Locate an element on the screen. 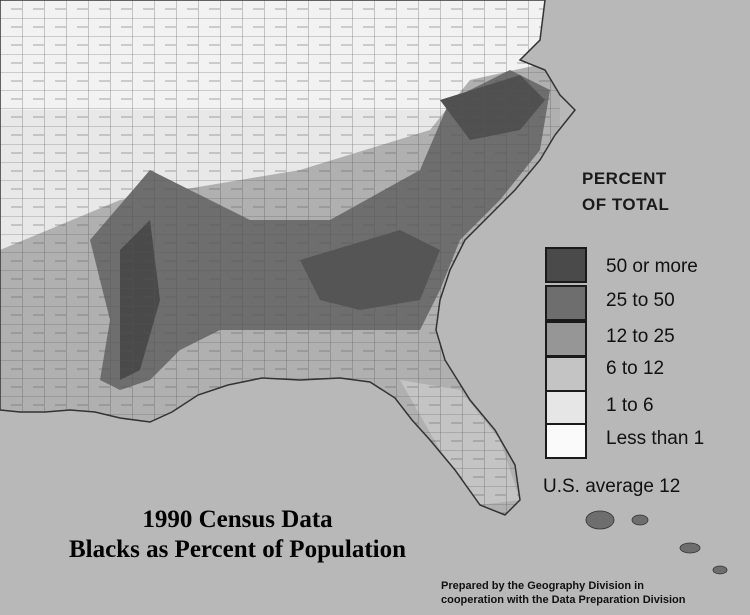 The width and height of the screenshot is (750, 615). legend-label: 6 to 12 is located at coordinates (635, 368).